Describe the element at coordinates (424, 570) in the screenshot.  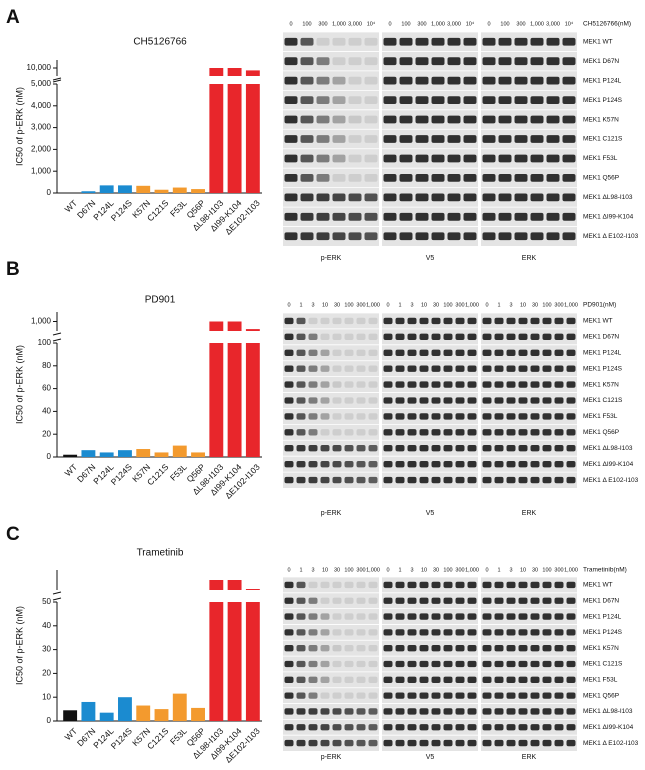
I see `concentration-label: 10` at that location.